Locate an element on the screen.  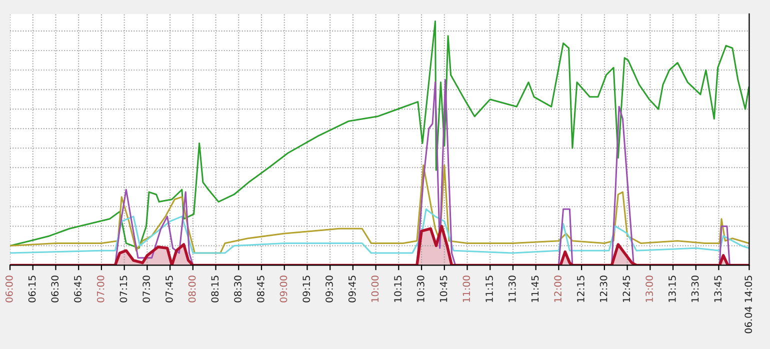
x-tick-label: 13:15 is located at coordinates (672, 289).